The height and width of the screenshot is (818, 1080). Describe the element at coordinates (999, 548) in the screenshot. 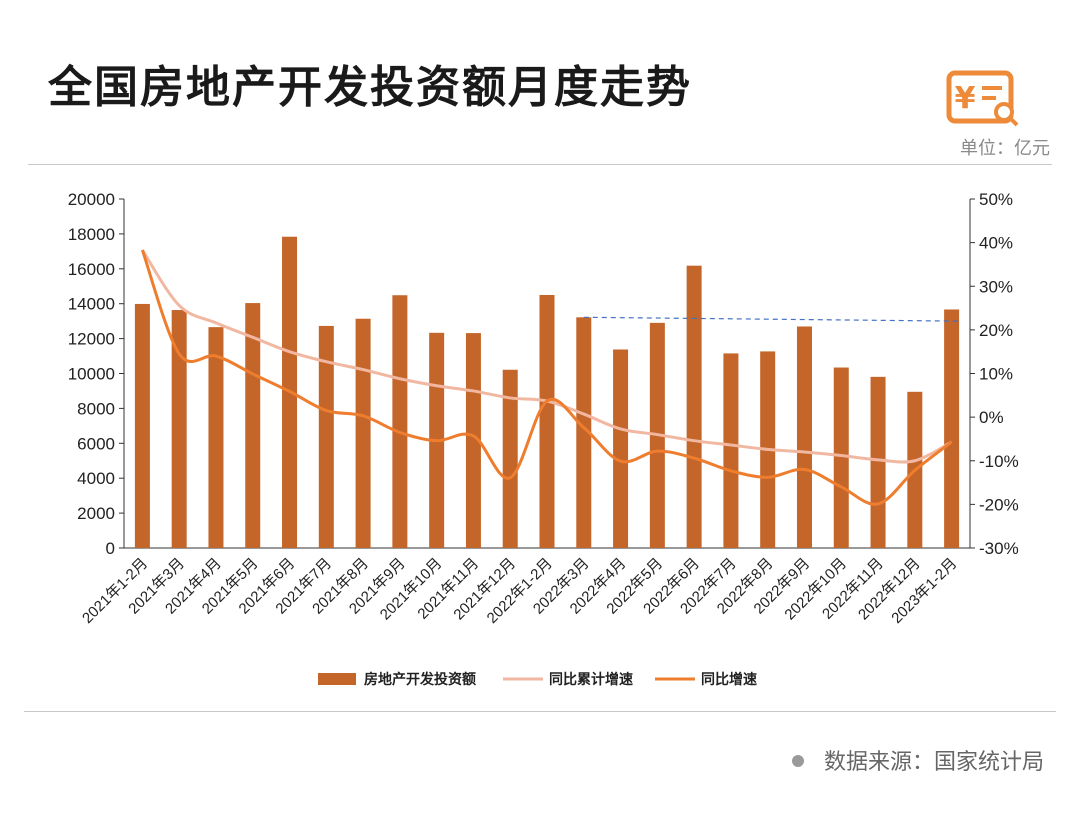

I see `right-tick-label: -30%` at that location.